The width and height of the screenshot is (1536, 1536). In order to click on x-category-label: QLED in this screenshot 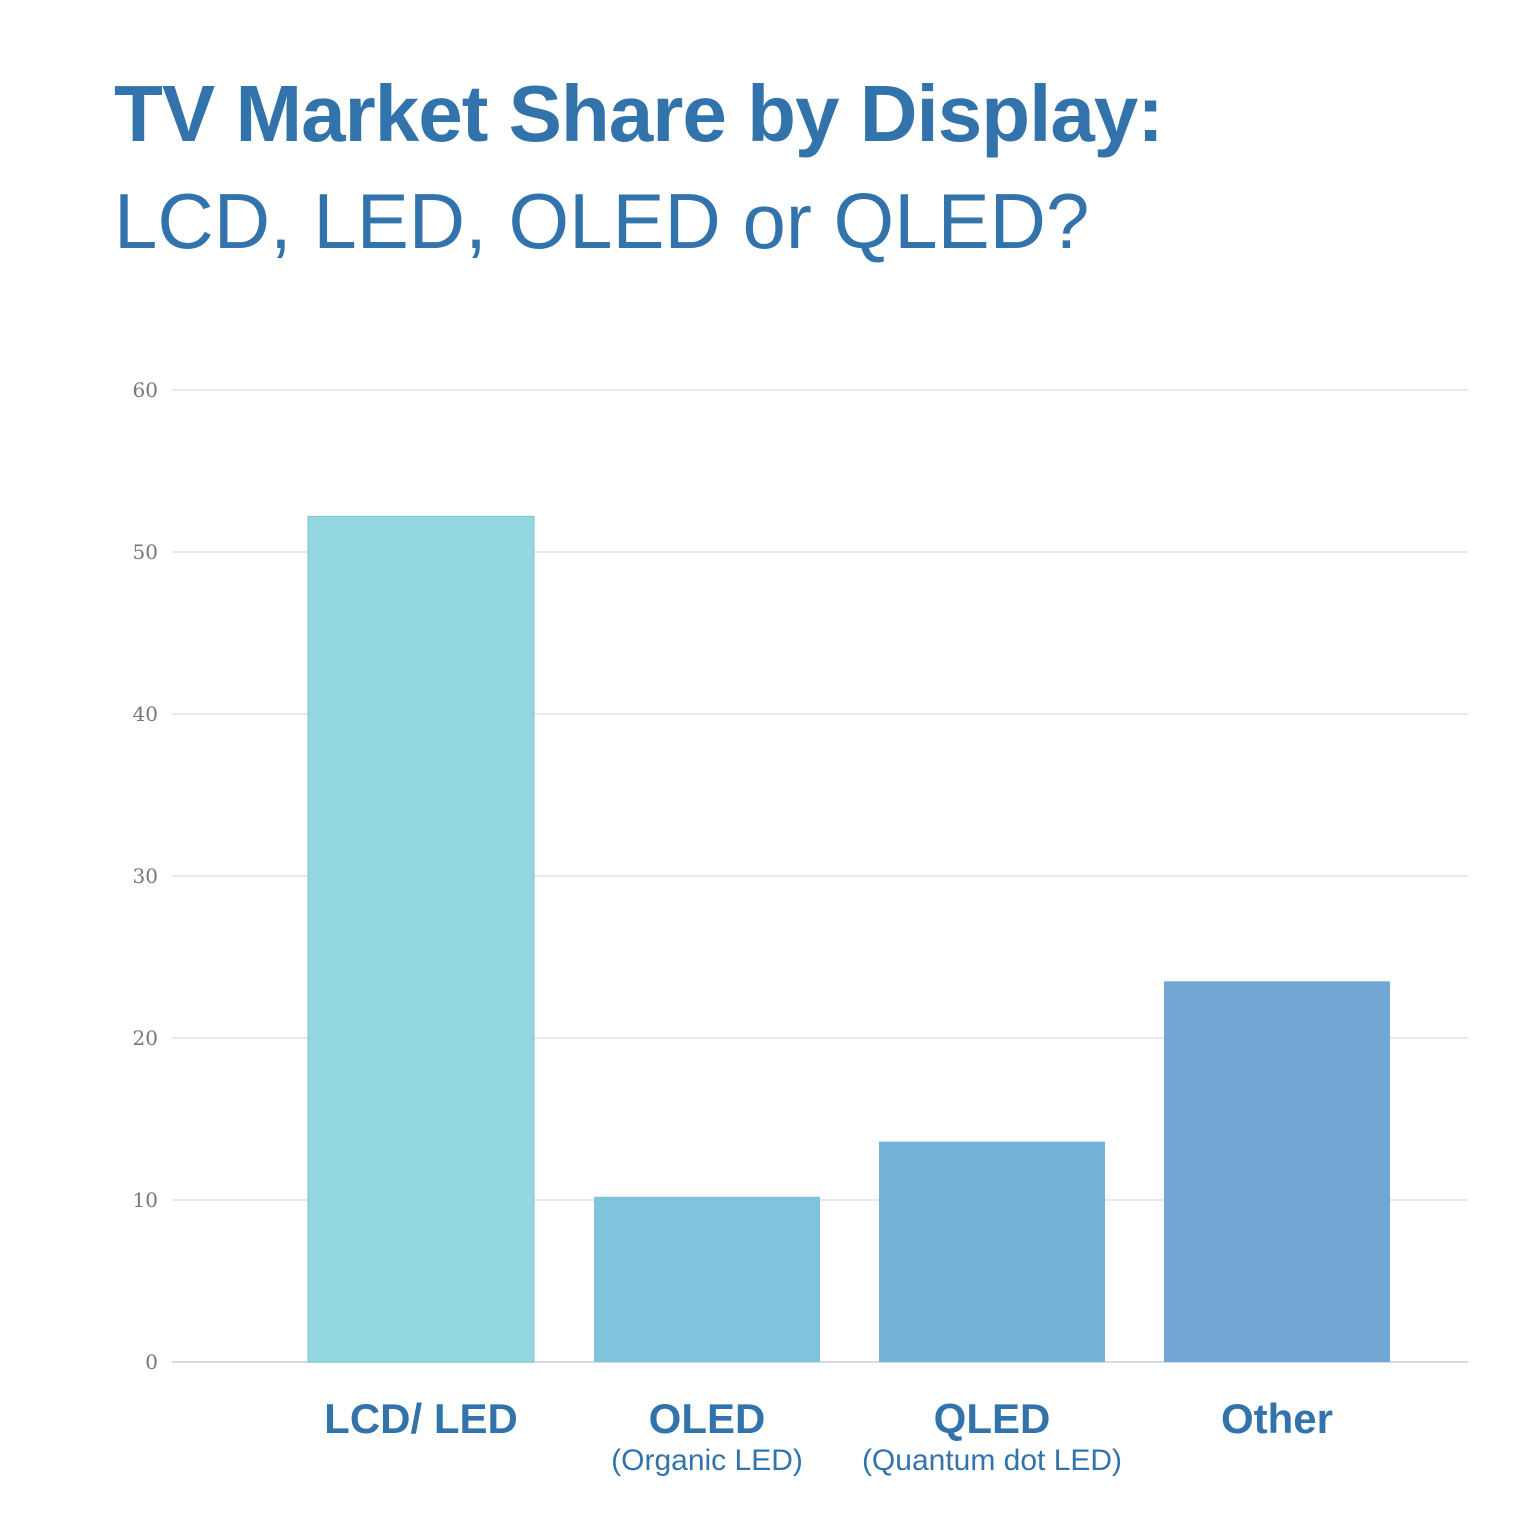, I will do `click(992, 1418)`.